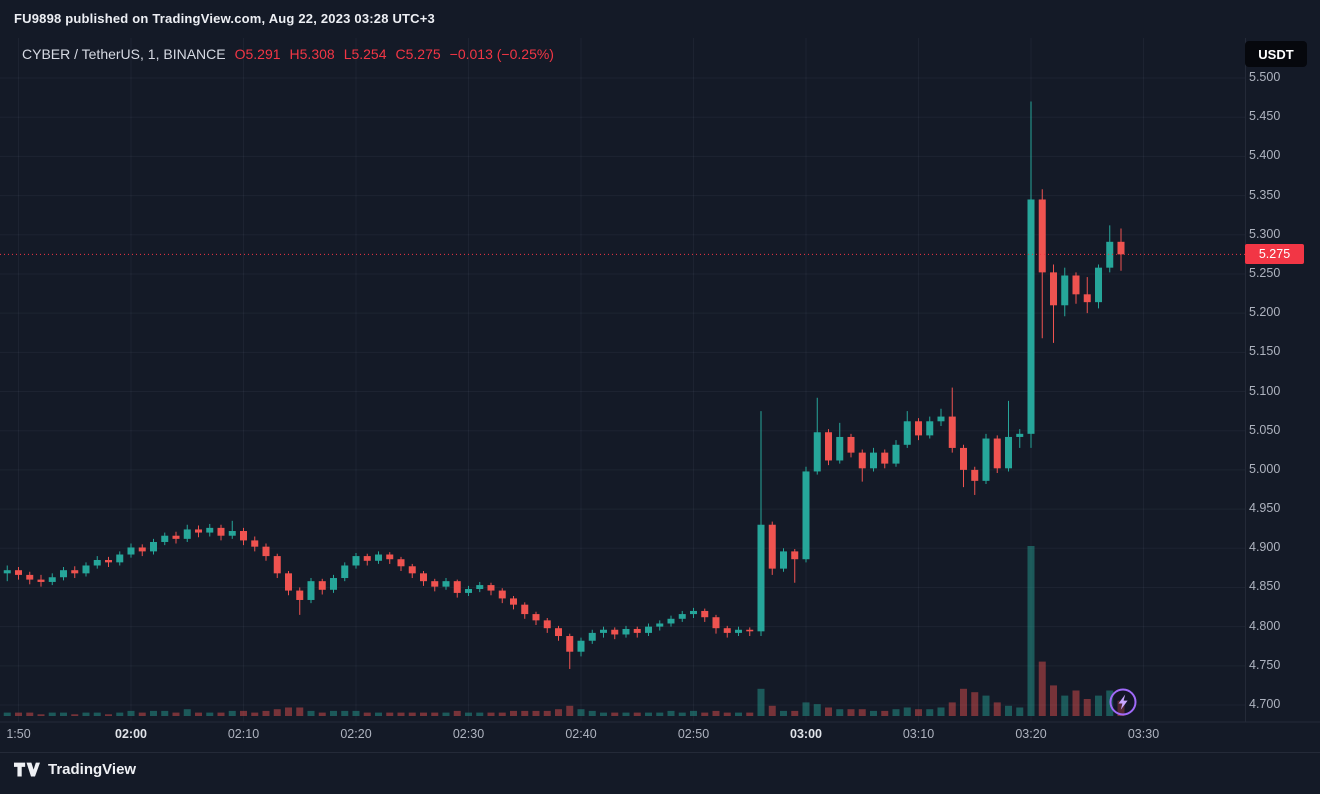 The image size is (1320, 794). Describe the element at coordinates (1123, 702) in the screenshot. I see `lightning-icon` at that location.